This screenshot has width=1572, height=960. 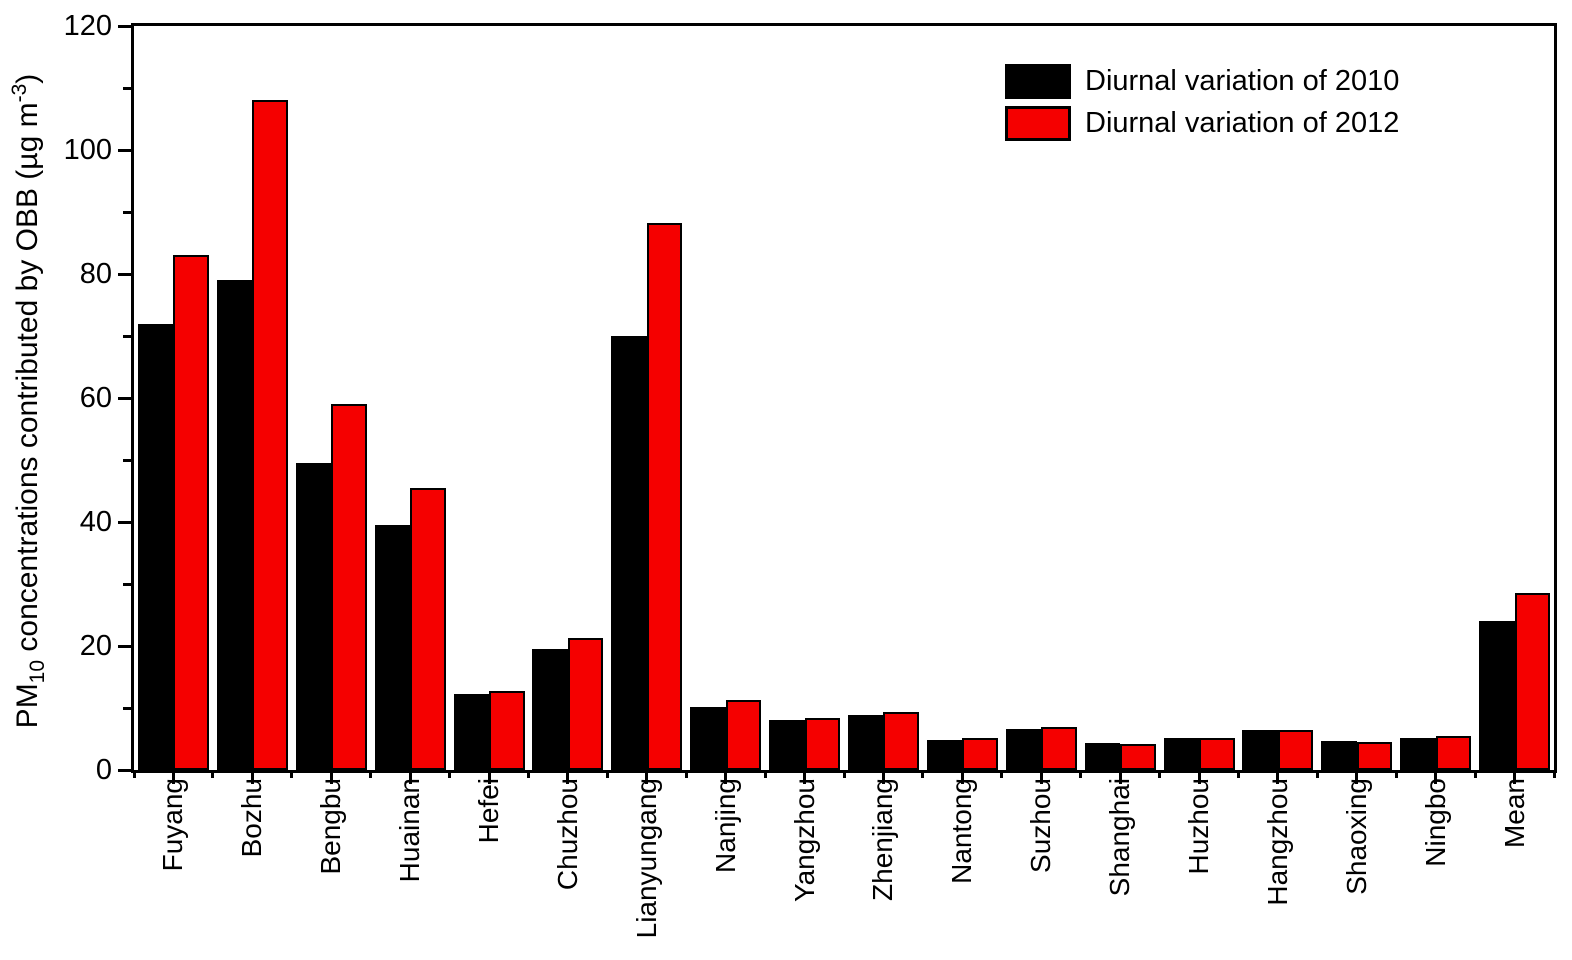 I want to click on bar-ningbo-2012, so click(x=1453, y=752).